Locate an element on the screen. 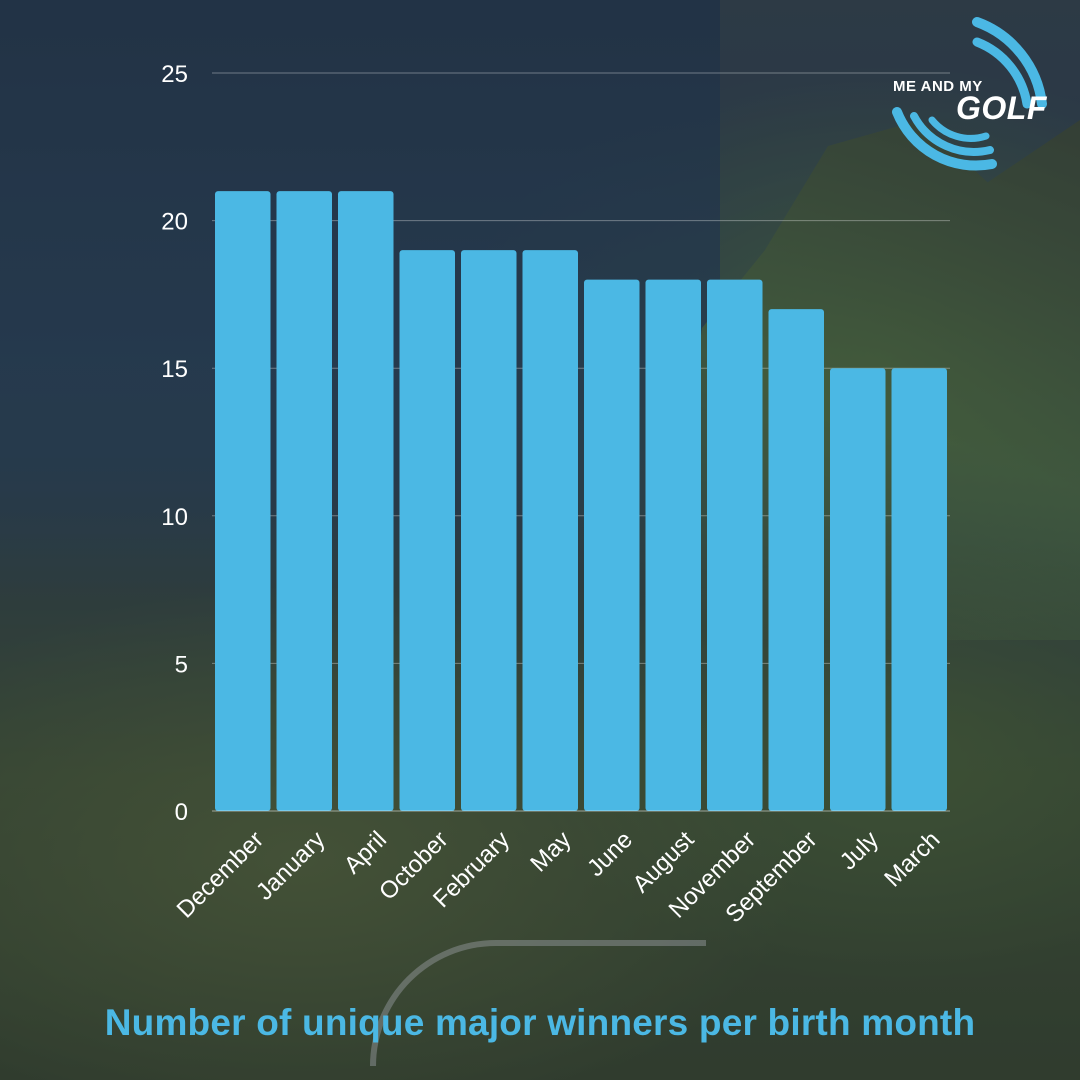 The width and height of the screenshot is (1080, 1080). x-tick-label-july: July is located at coordinates (859, 850).